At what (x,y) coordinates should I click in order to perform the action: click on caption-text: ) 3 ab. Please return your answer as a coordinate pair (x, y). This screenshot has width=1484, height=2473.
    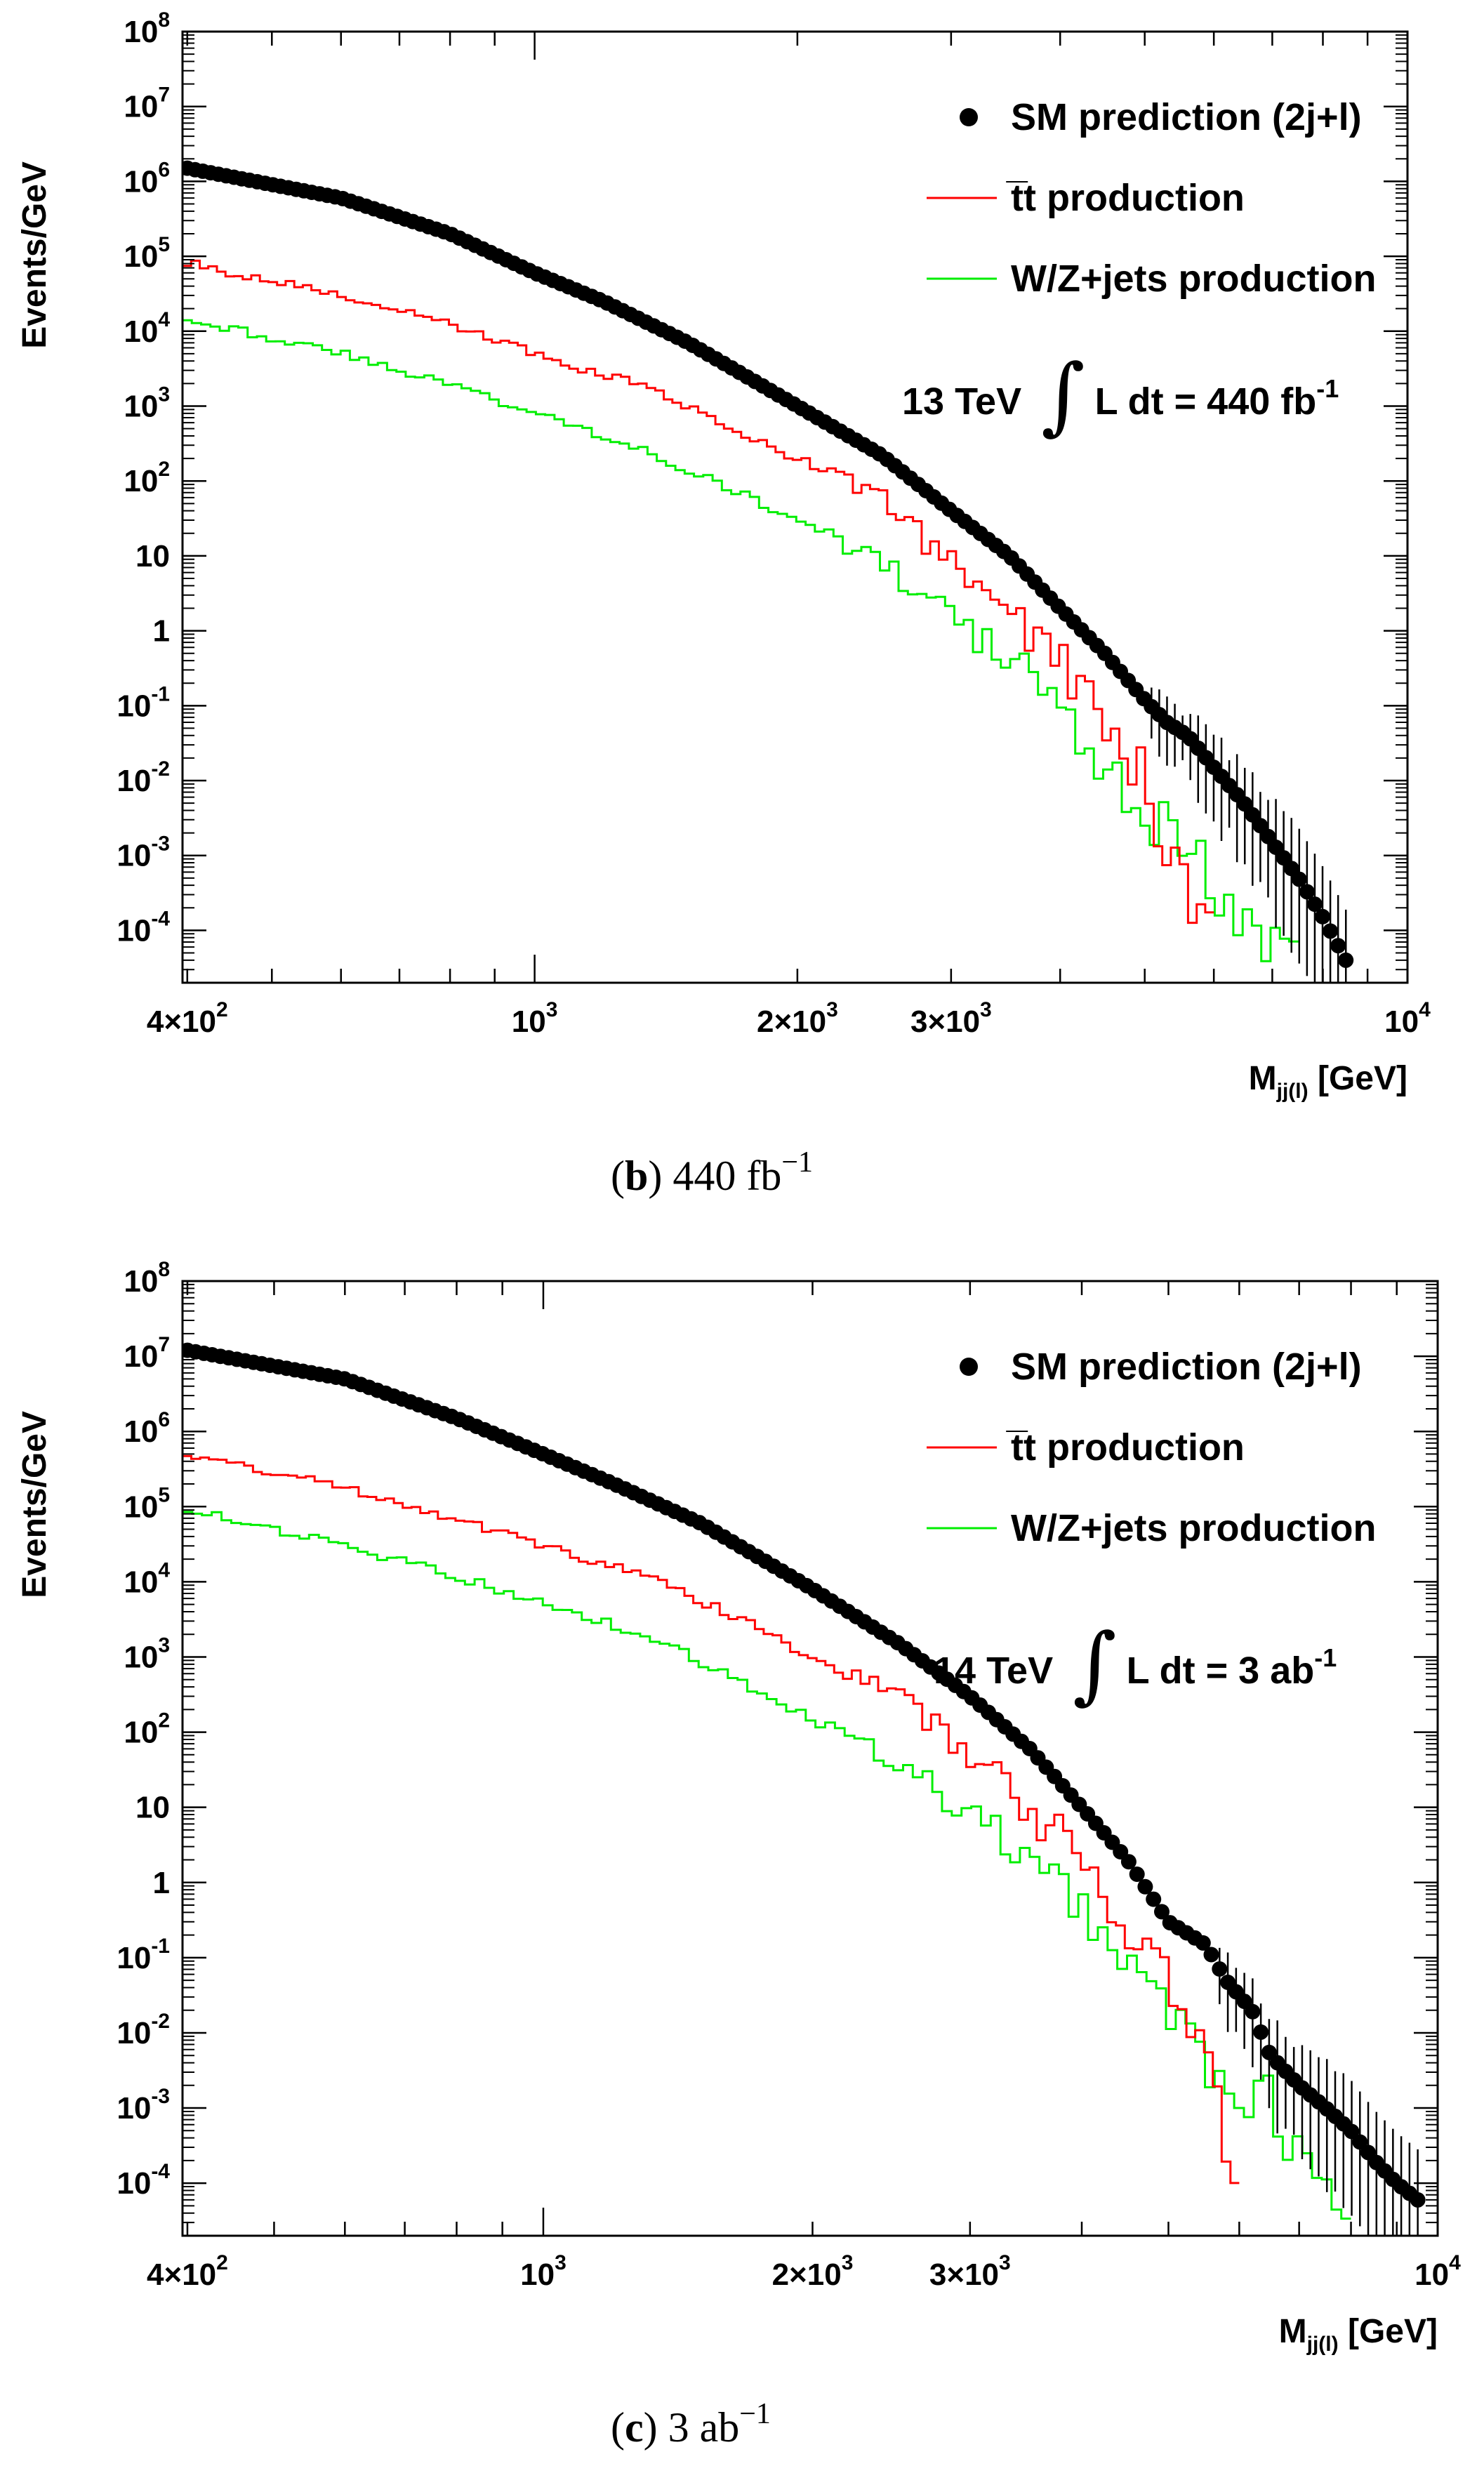
    Looking at the image, I should click on (692, 2427).